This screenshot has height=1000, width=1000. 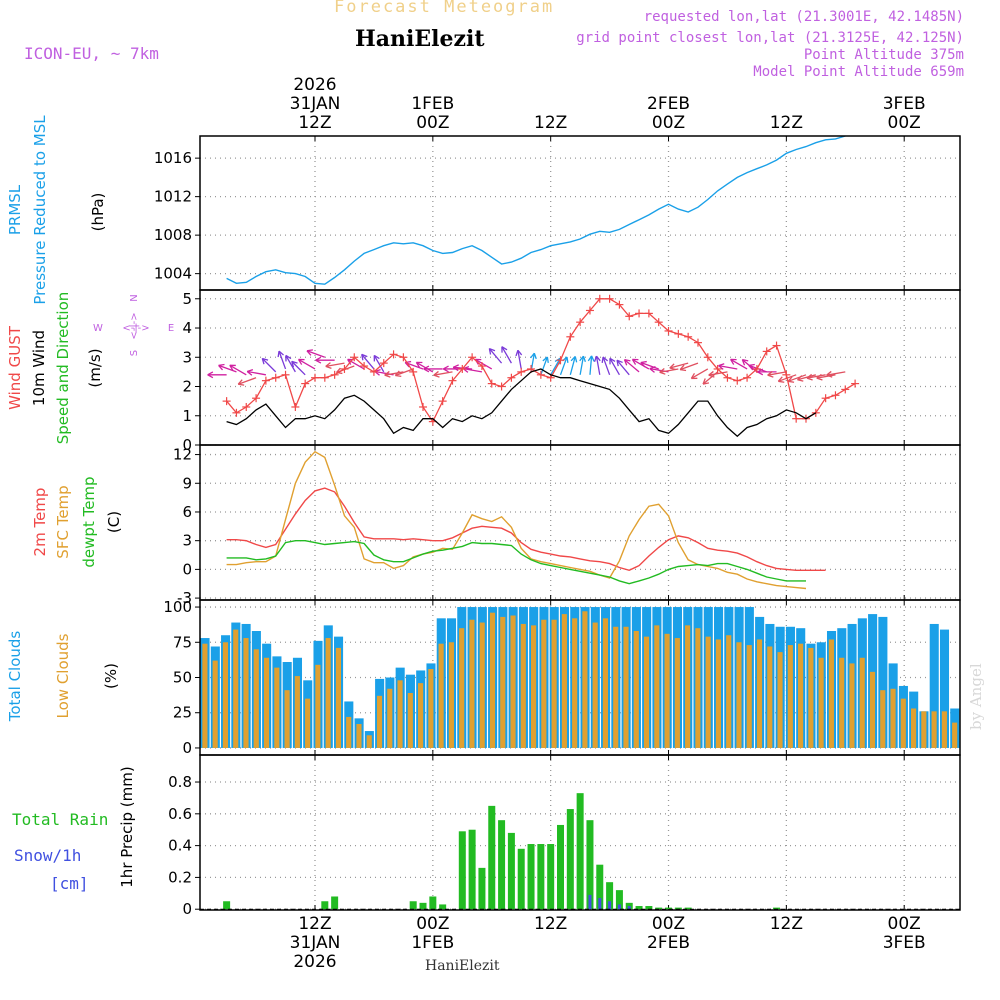 I want to click on compass-north: N, so click(x=134, y=297).